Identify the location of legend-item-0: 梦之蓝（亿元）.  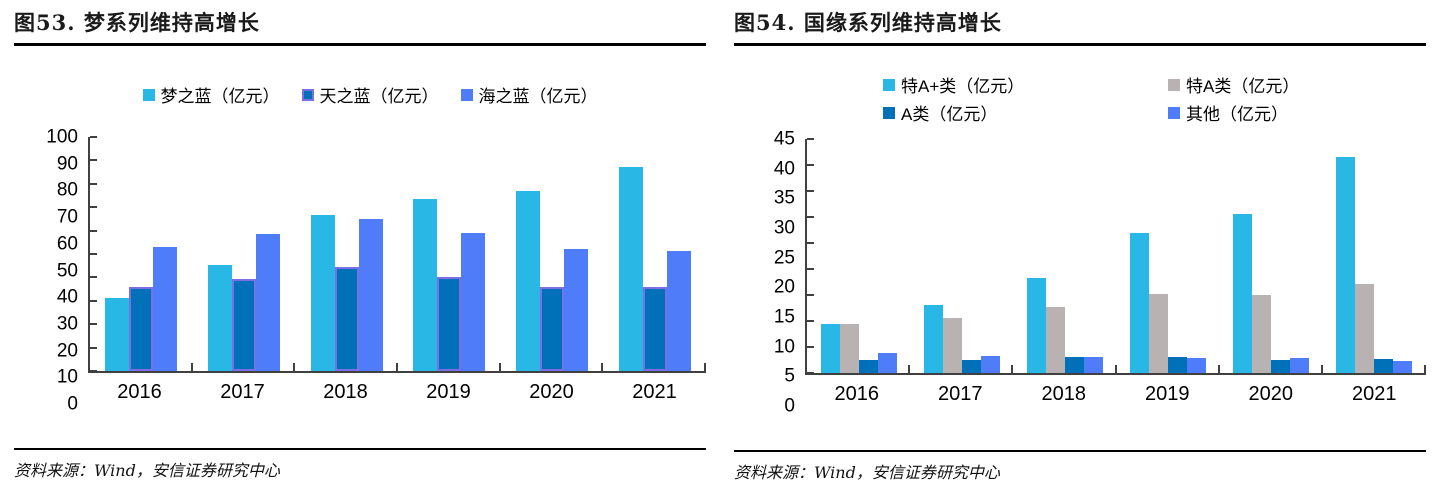
(211, 94).